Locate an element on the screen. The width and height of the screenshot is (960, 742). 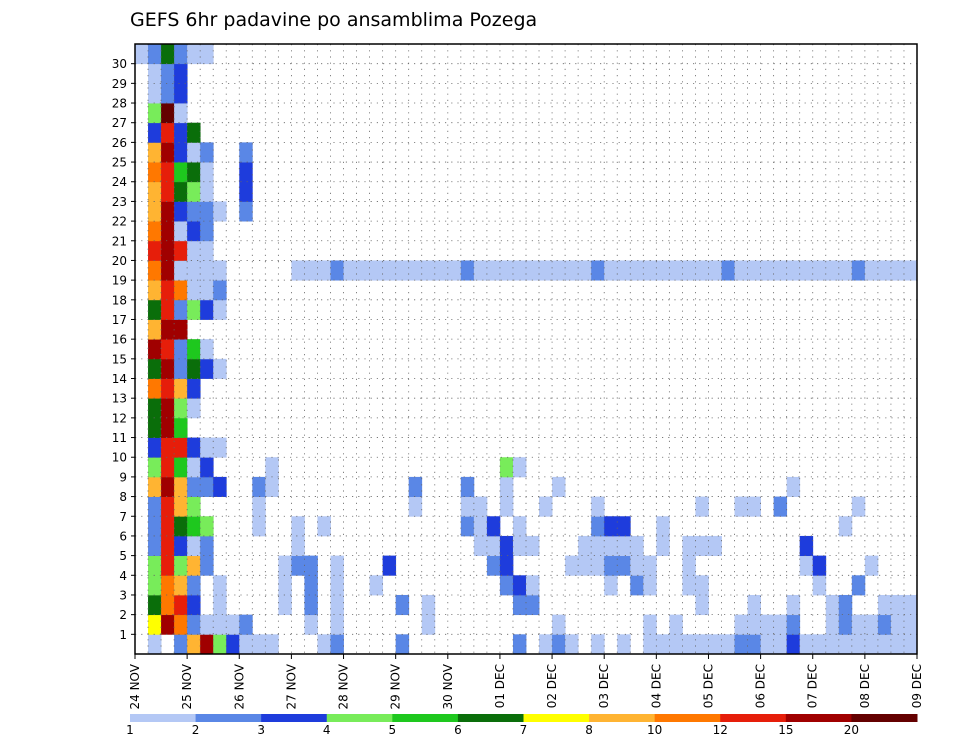
legend-label: 7 is located at coordinates (524, 730).